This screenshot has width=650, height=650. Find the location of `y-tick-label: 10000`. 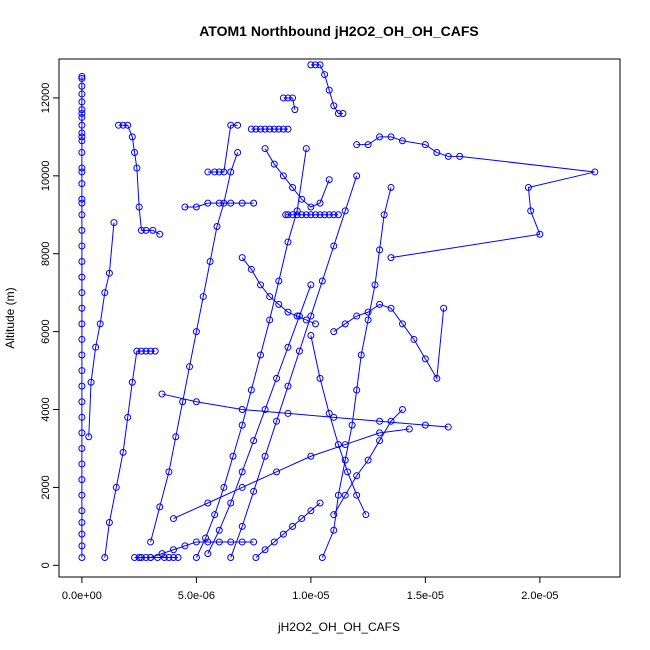

y-tick-label: 10000 is located at coordinates (46, 176).